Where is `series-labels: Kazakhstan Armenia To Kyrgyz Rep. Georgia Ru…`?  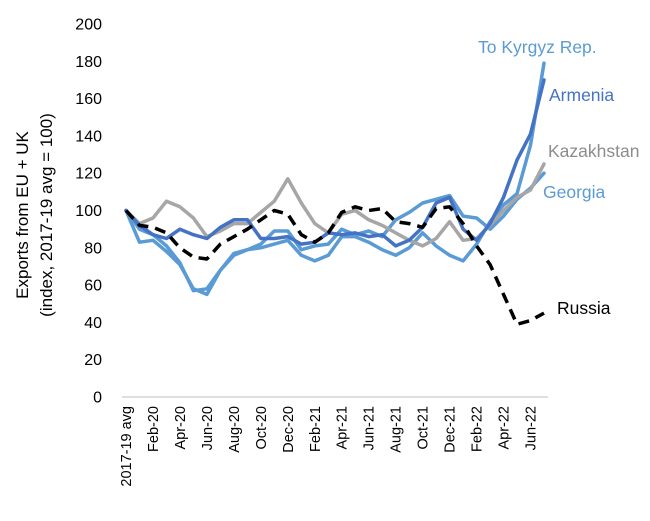
series-labels: Kazakhstan Armenia To Kyrgyz Rep. Georgia Ru… is located at coordinates (558, 177).